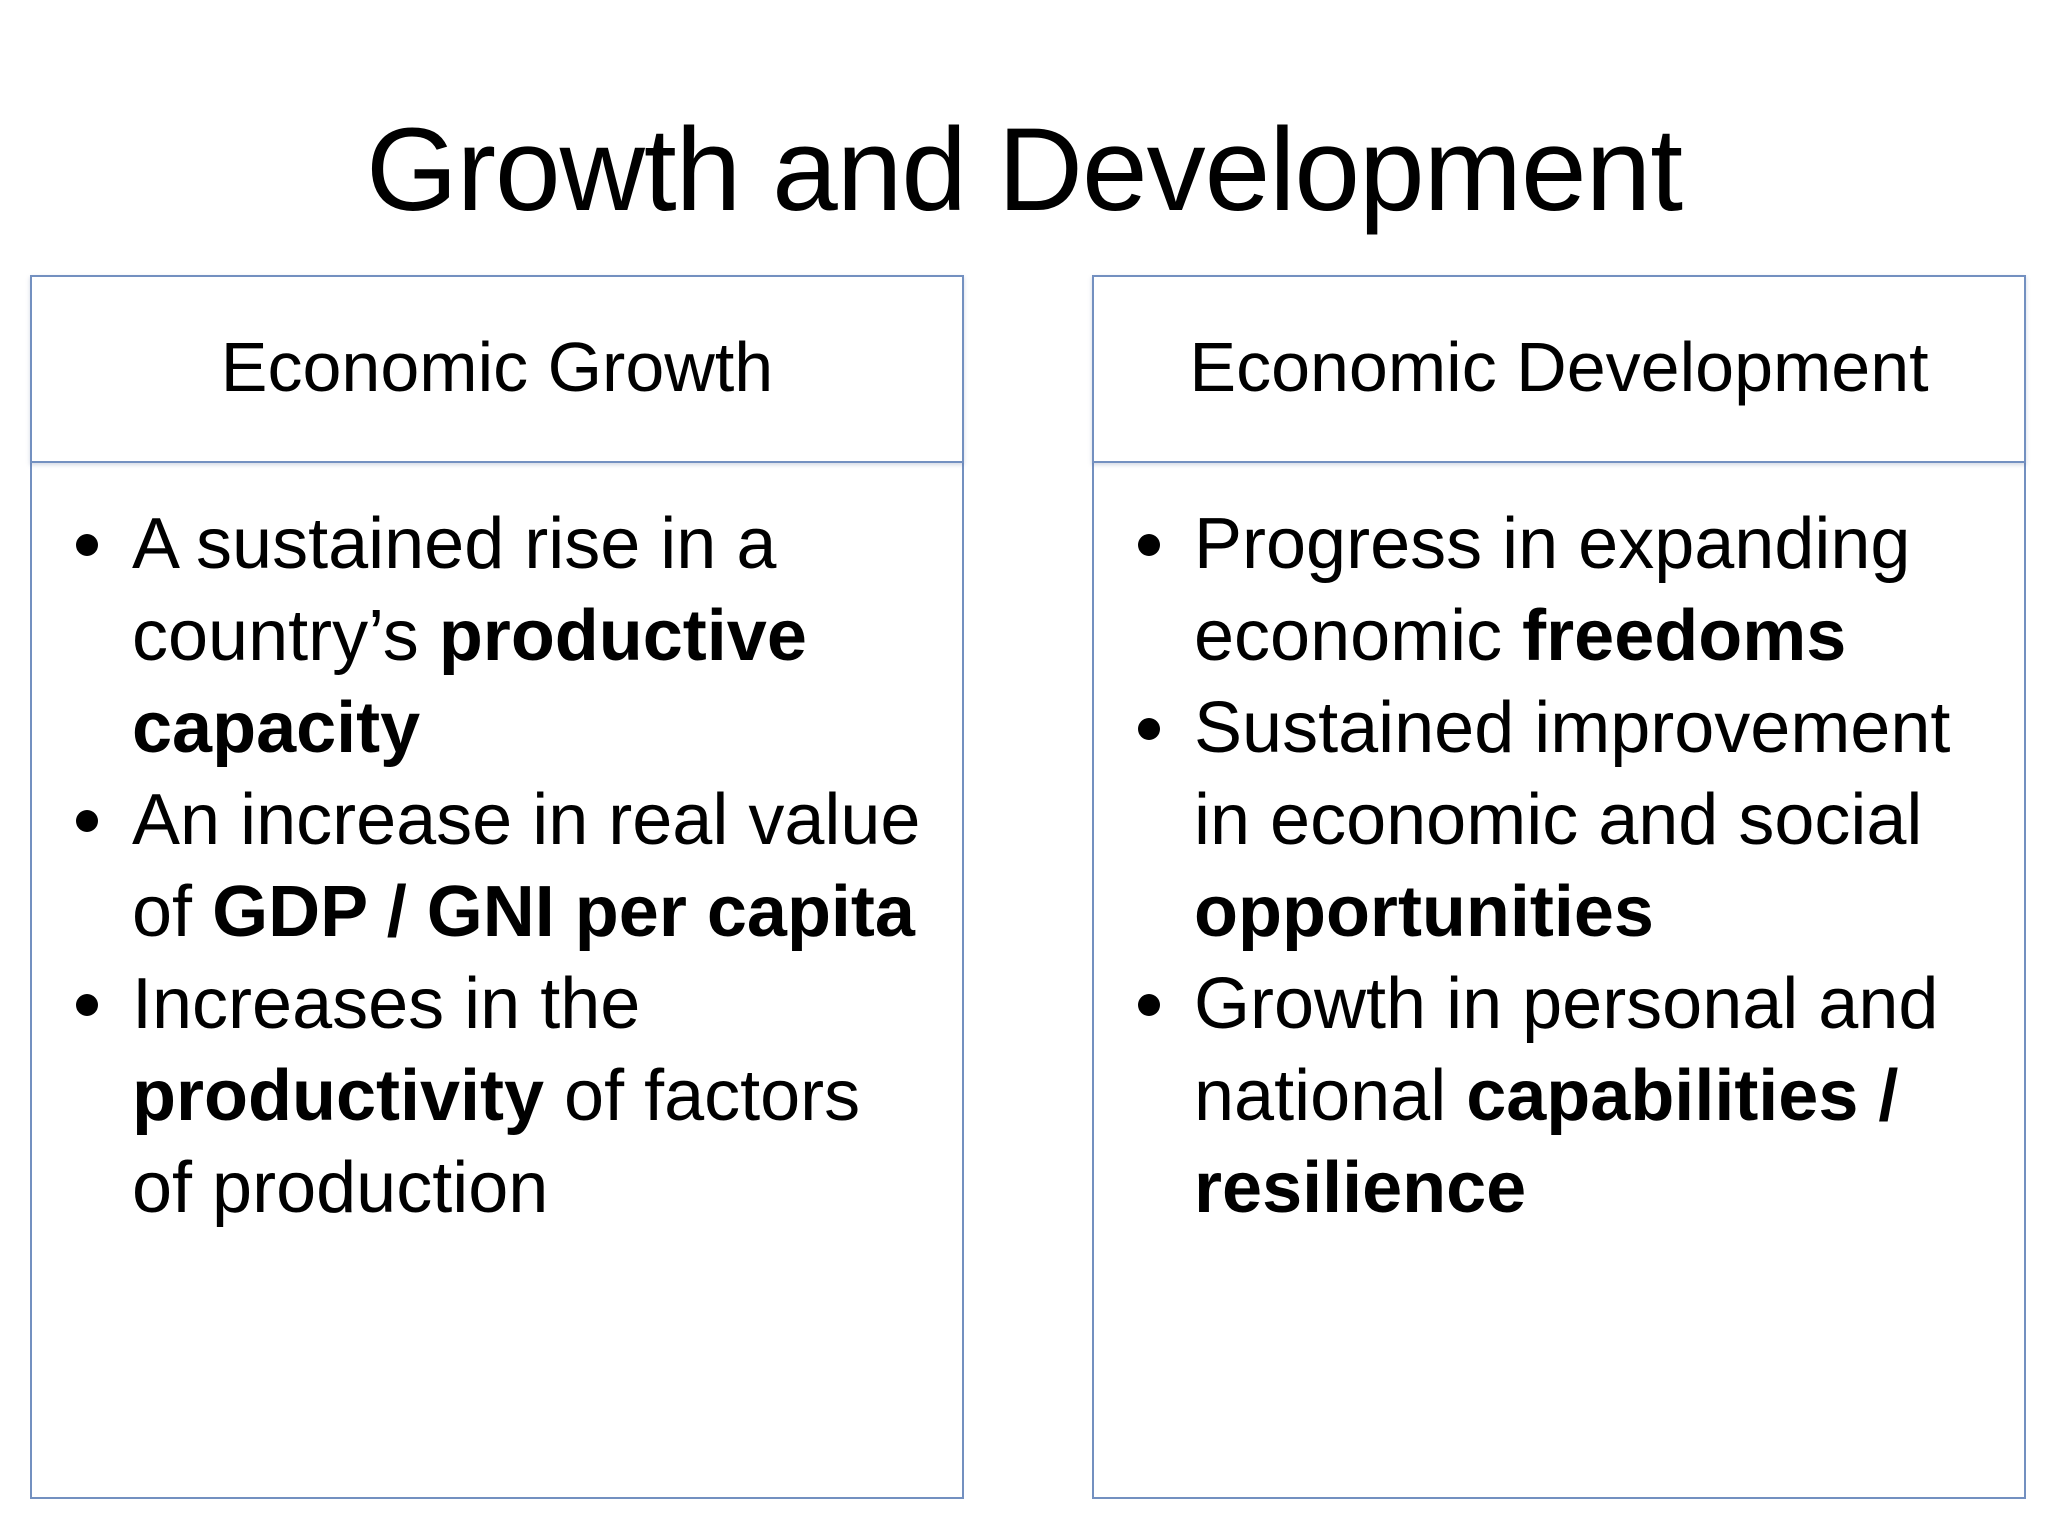 Image resolution: width=2048 pixels, height=1536 pixels. I want to click on bullet-text: Progress in expanding economic freedoms, so click(1552, 590).